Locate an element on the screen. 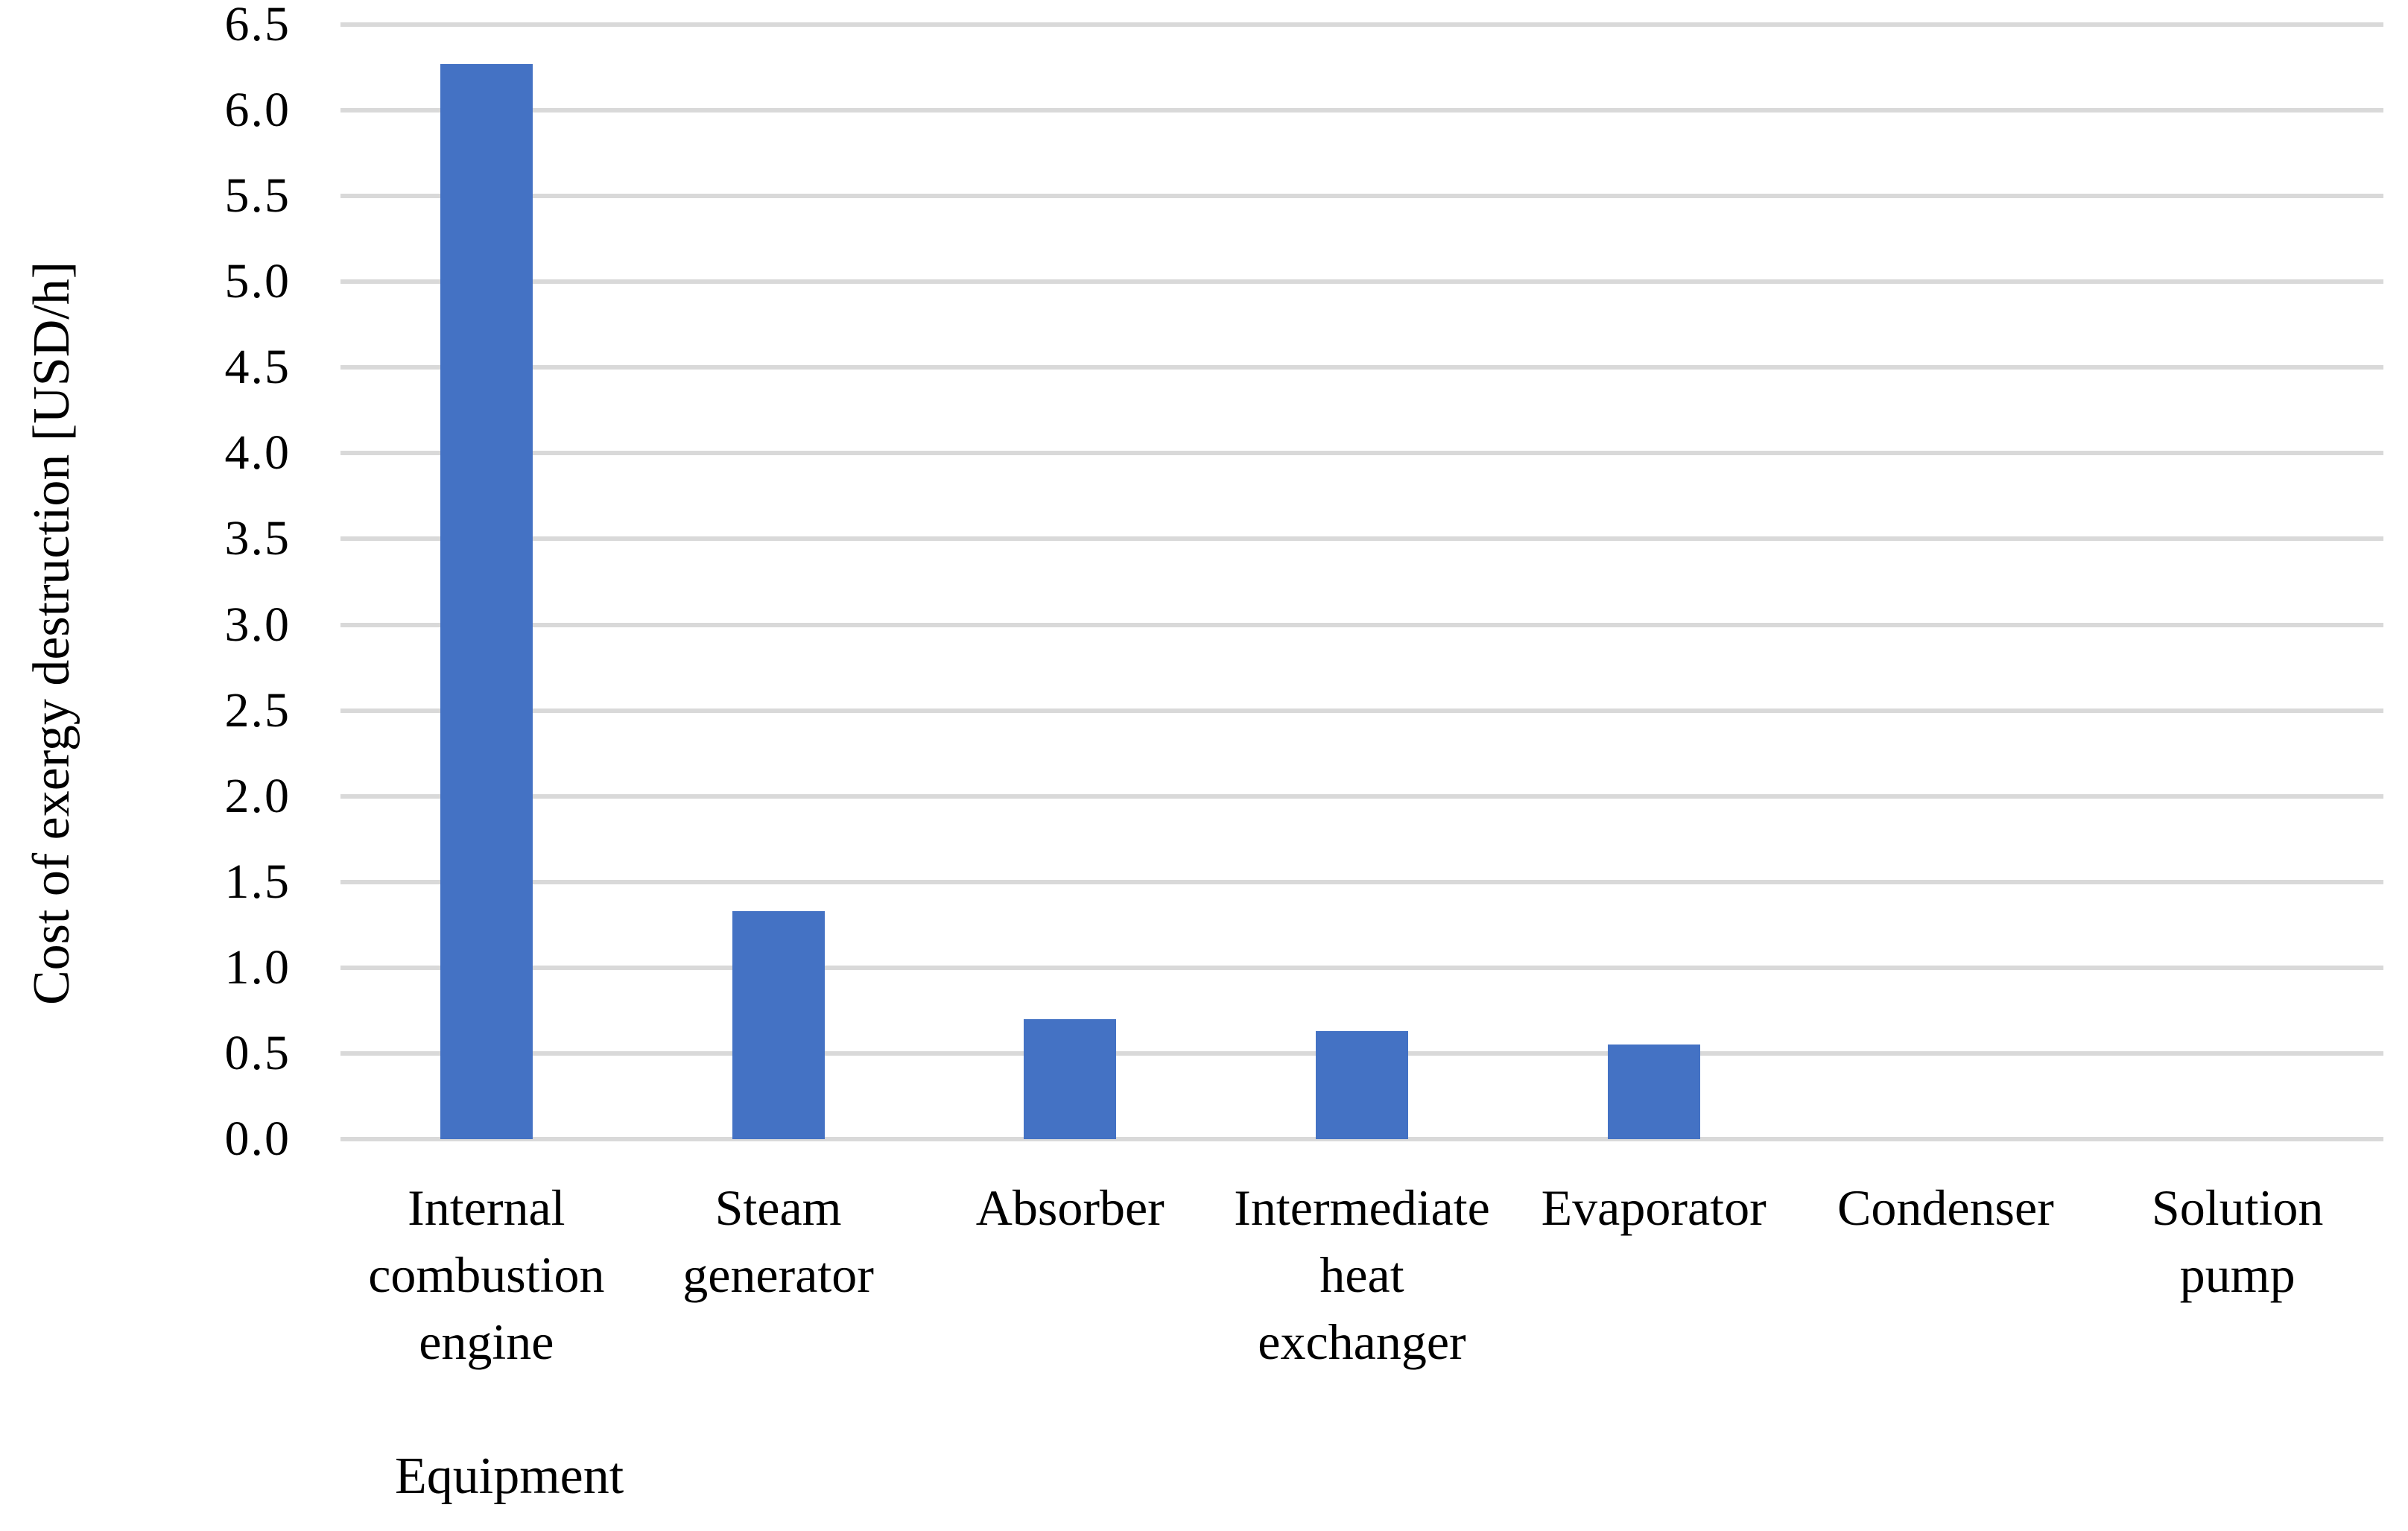  y-tick-label: 6.5 is located at coordinates (257, 25).